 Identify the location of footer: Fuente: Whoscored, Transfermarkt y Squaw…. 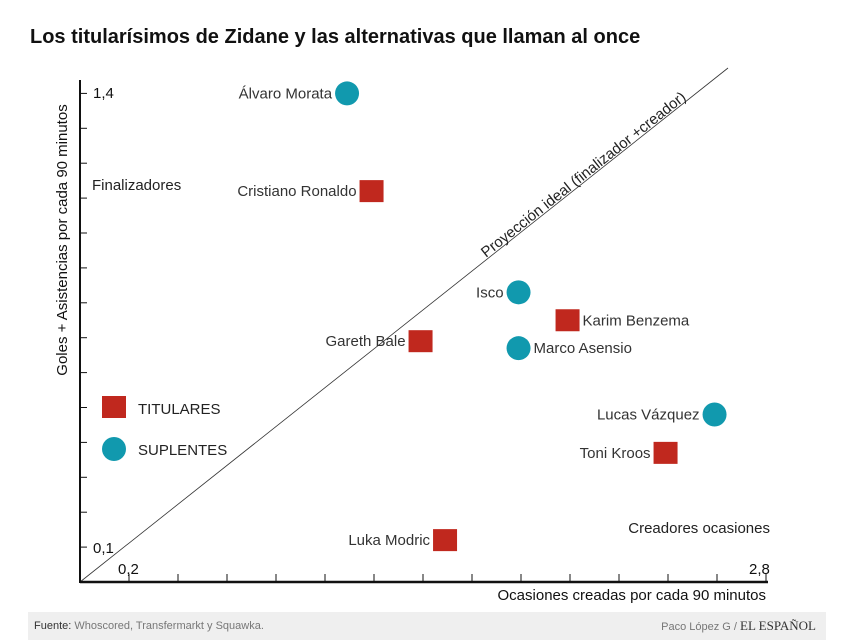
(427, 626).